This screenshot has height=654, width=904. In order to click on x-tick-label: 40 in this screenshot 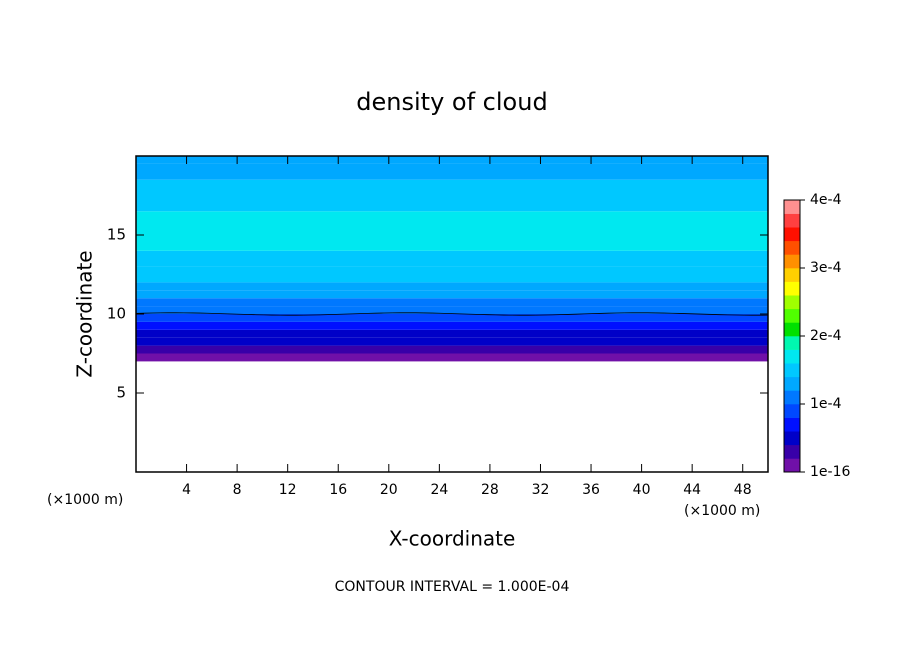, I will do `click(642, 490)`.